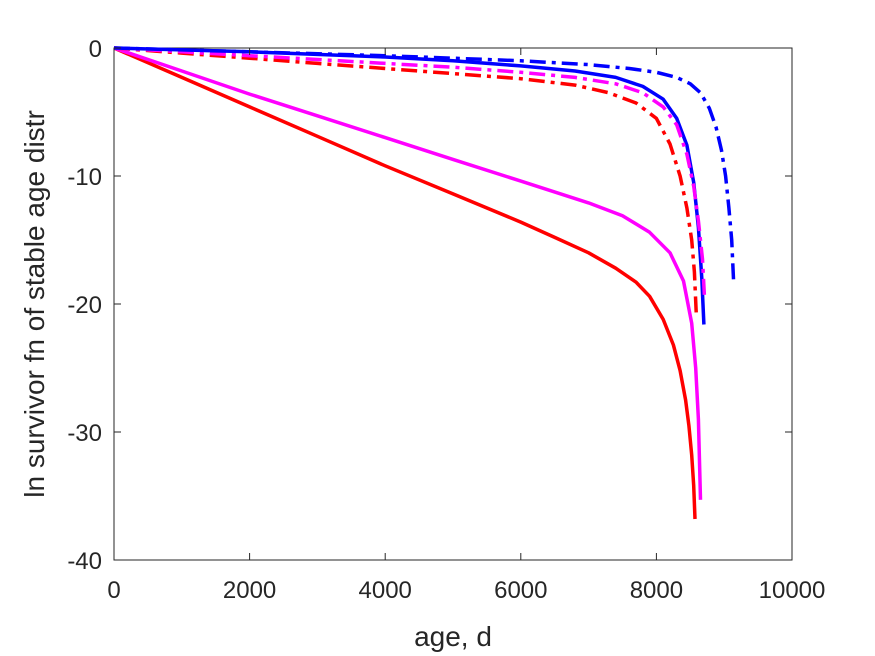 The width and height of the screenshot is (875, 656). Describe the element at coordinates (84, 433) in the screenshot. I see `y-tick-label: -30` at that location.